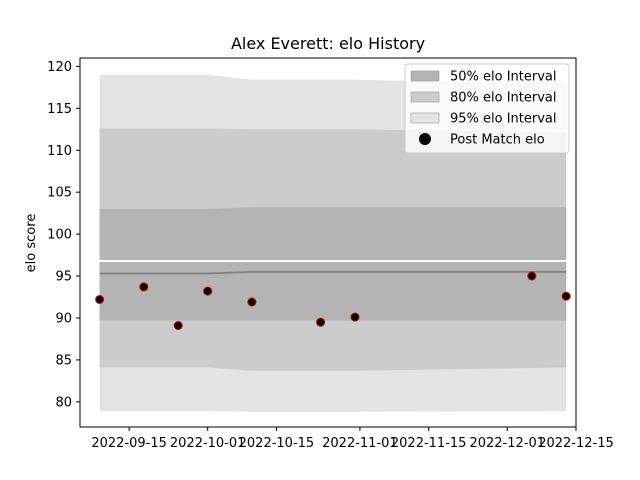 This screenshot has width=640, height=480. Describe the element at coordinates (333, 273) in the screenshot. I see `mean-line` at that location.